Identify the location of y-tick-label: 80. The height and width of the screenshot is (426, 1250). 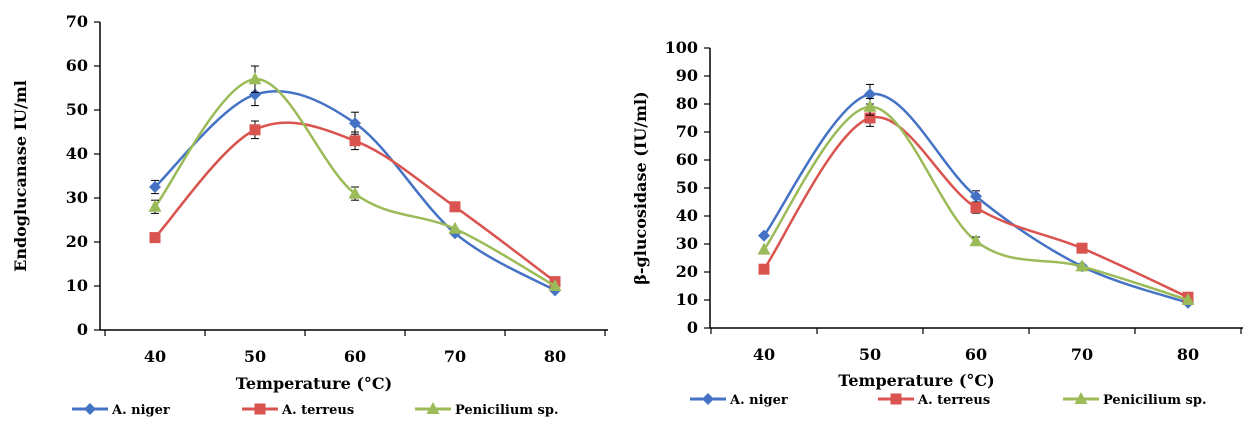
(687, 103).